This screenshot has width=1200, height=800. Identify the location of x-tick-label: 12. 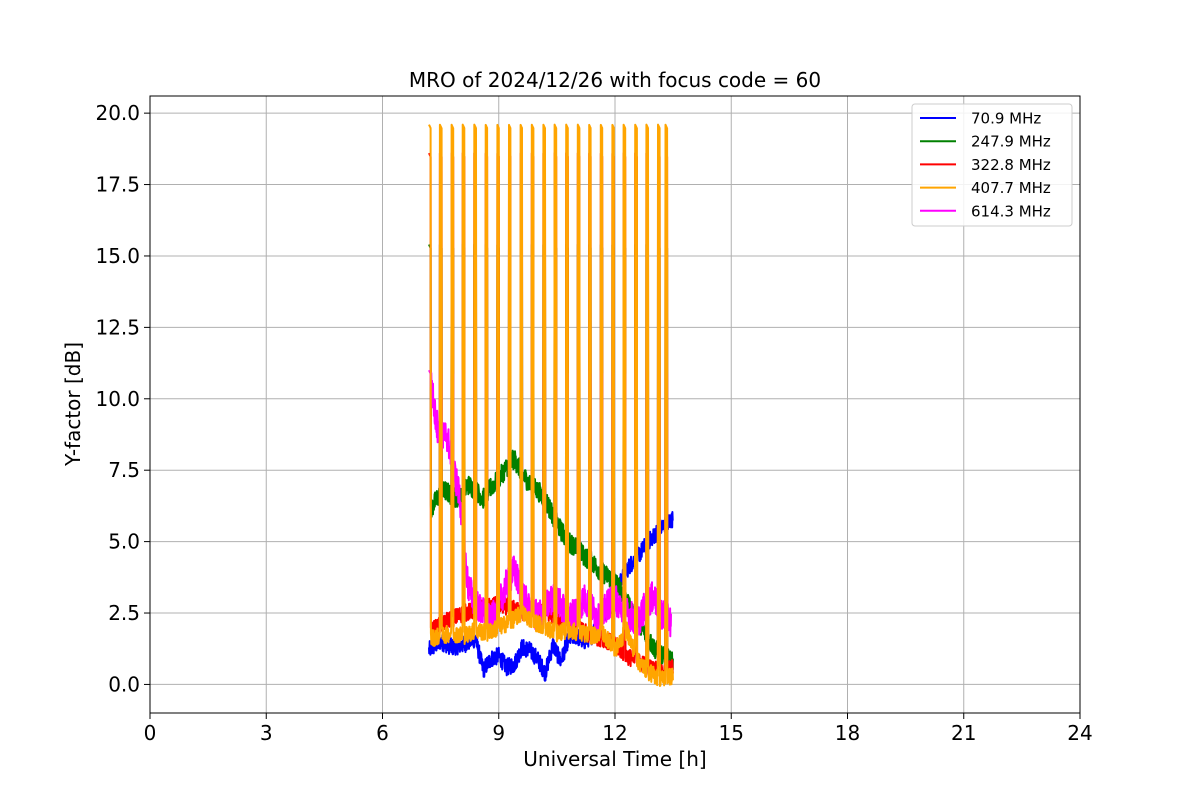
(614, 733).